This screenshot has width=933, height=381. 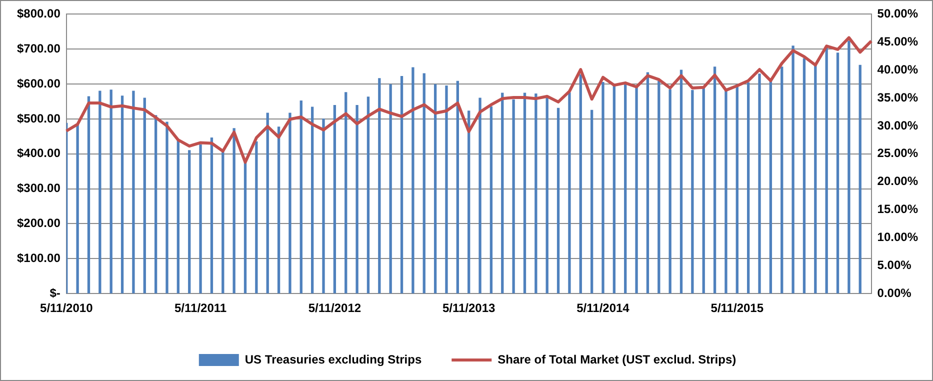 I want to click on y2-tick-label: 15.00%, so click(x=897, y=209).